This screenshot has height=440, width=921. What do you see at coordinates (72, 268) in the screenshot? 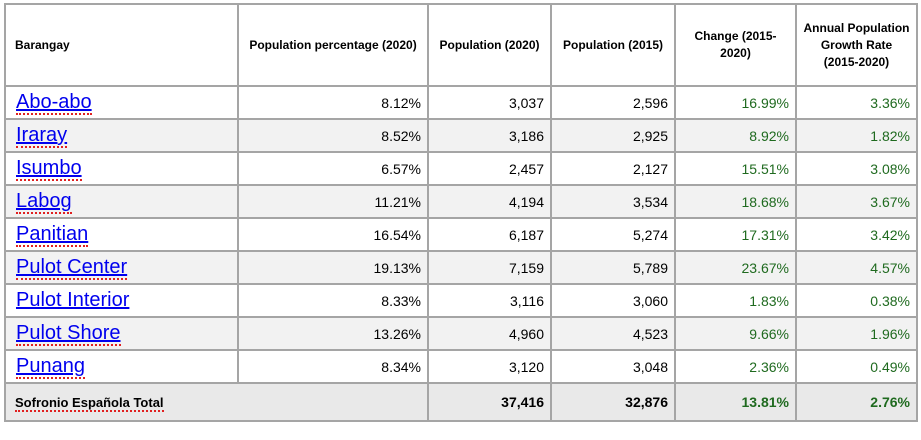
I see `barangay-link-pulot-center: Pulot Center` at bounding box center [72, 268].